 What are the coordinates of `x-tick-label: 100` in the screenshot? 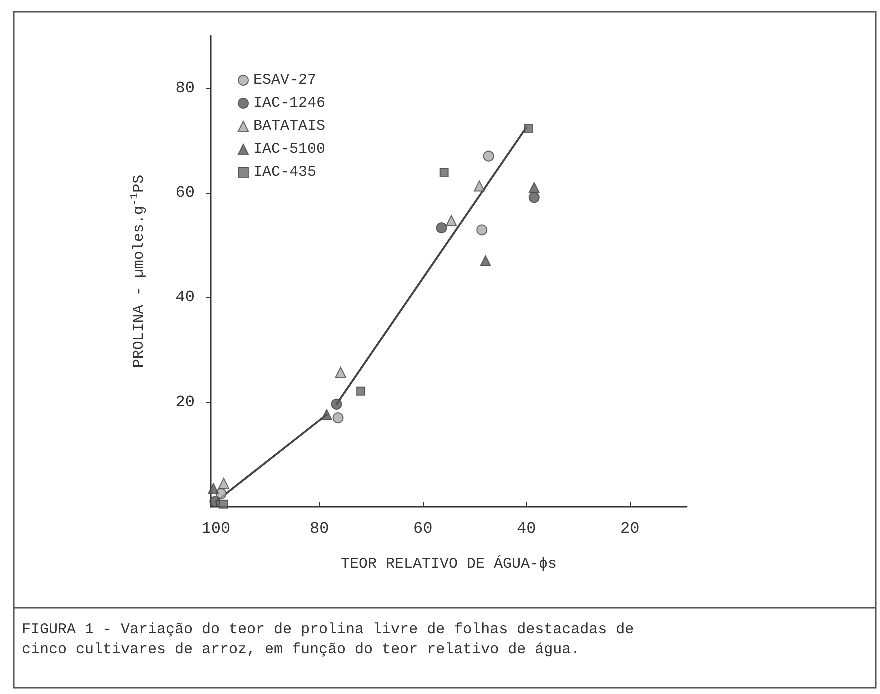 It's located at (216, 529).